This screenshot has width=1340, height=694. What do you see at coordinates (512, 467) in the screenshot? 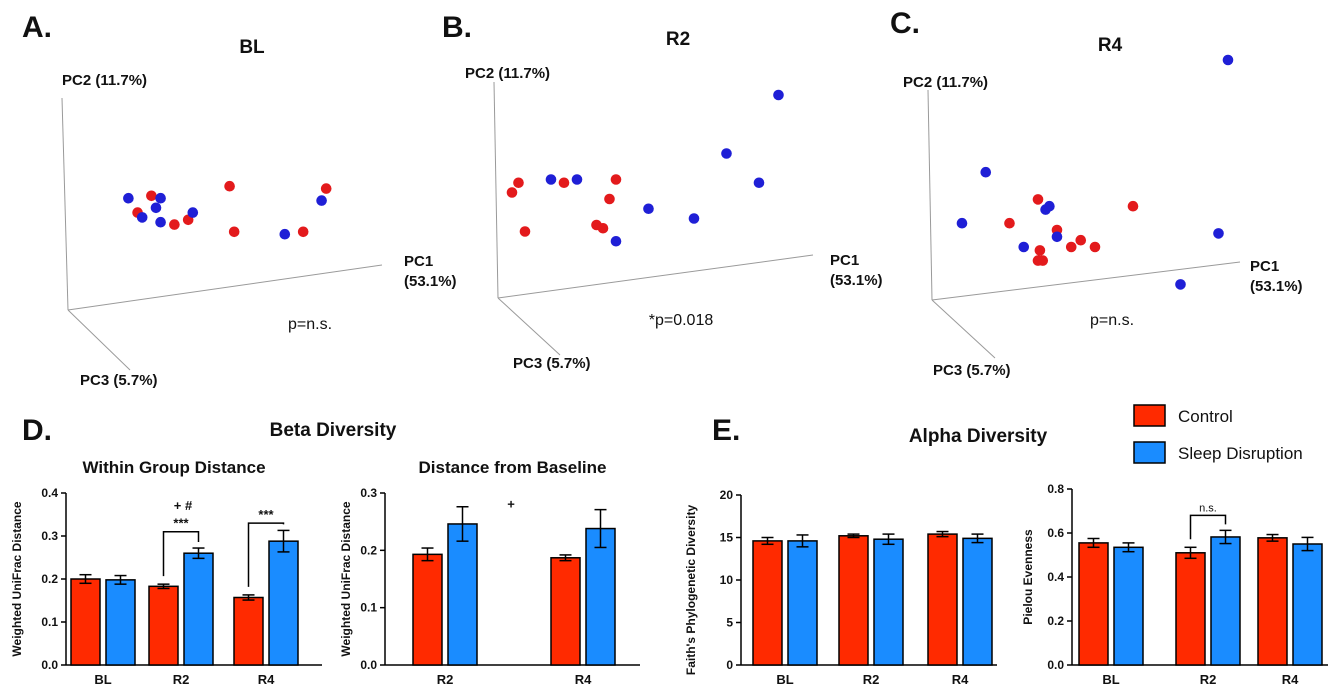
I see `panel-title: Distance from Baseline` at bounding box center [512, 467].